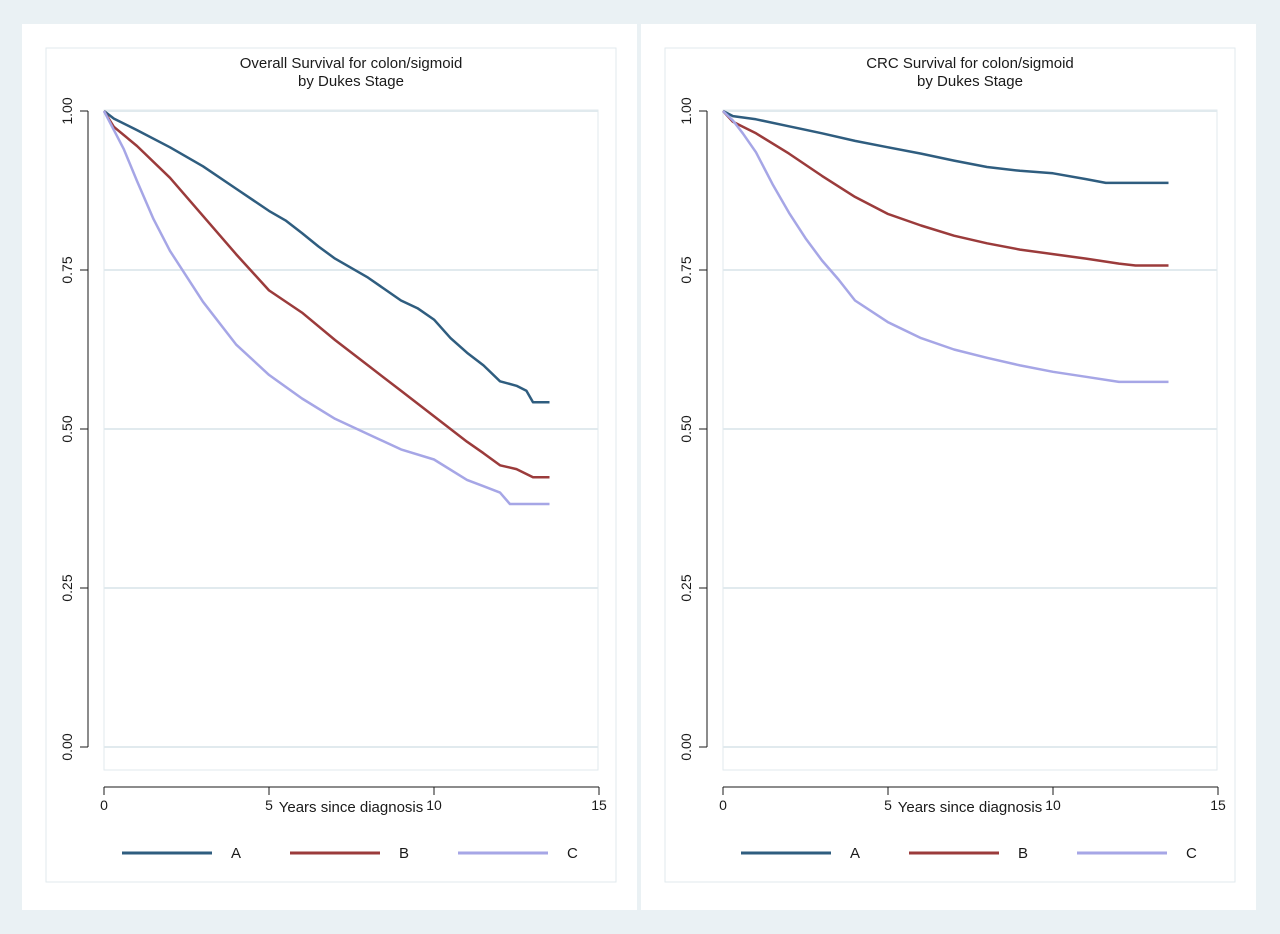 This screenshot has width=1280, height=934. What do you see at coordinates (970, 63) in the screenshot?
I see `chart-title: CRC Survival for colon/sigmoid` at bounding box center [970, 63].